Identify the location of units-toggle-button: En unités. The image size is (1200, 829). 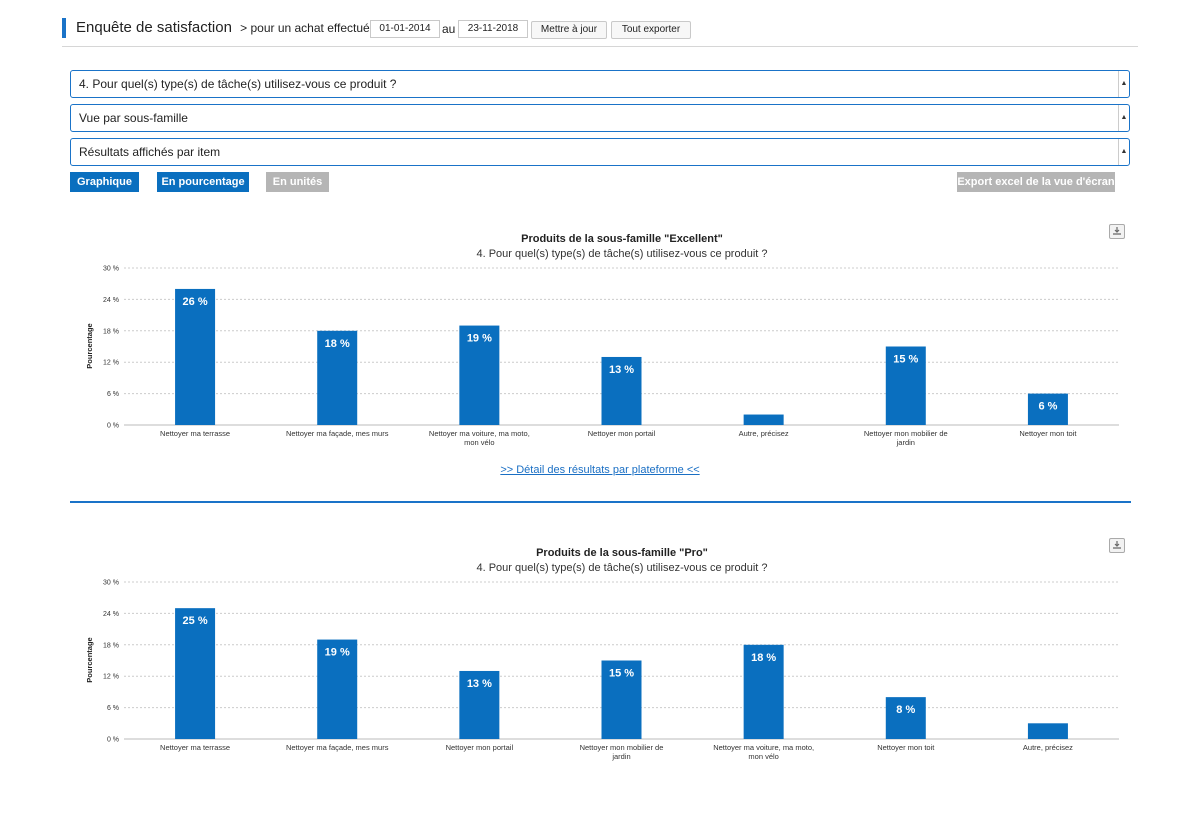
(297, 182).